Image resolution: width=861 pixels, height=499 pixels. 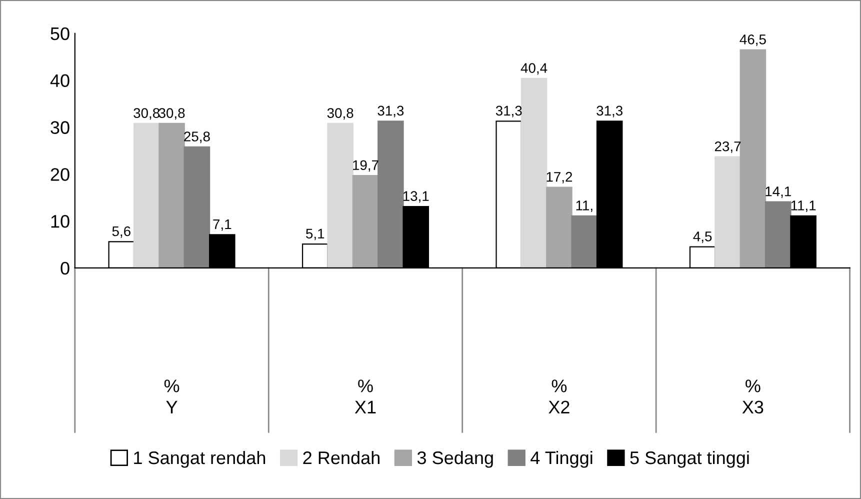 What do you see at coordinates (534, 69) in the screenshot?
I see `data-label: 40,4` at bounding box center [534, 69].